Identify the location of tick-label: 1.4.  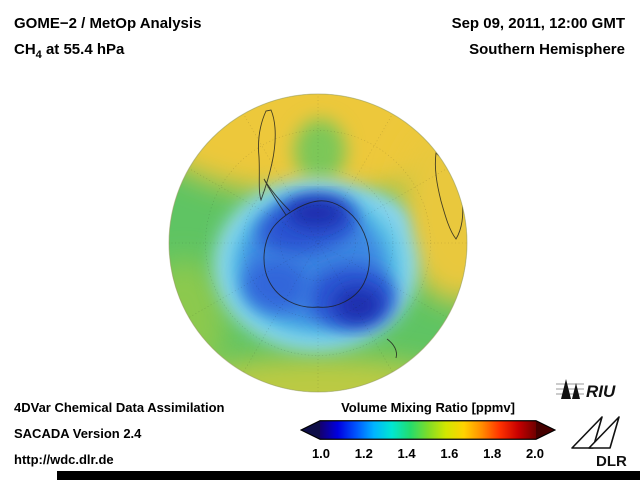
(406, 453).